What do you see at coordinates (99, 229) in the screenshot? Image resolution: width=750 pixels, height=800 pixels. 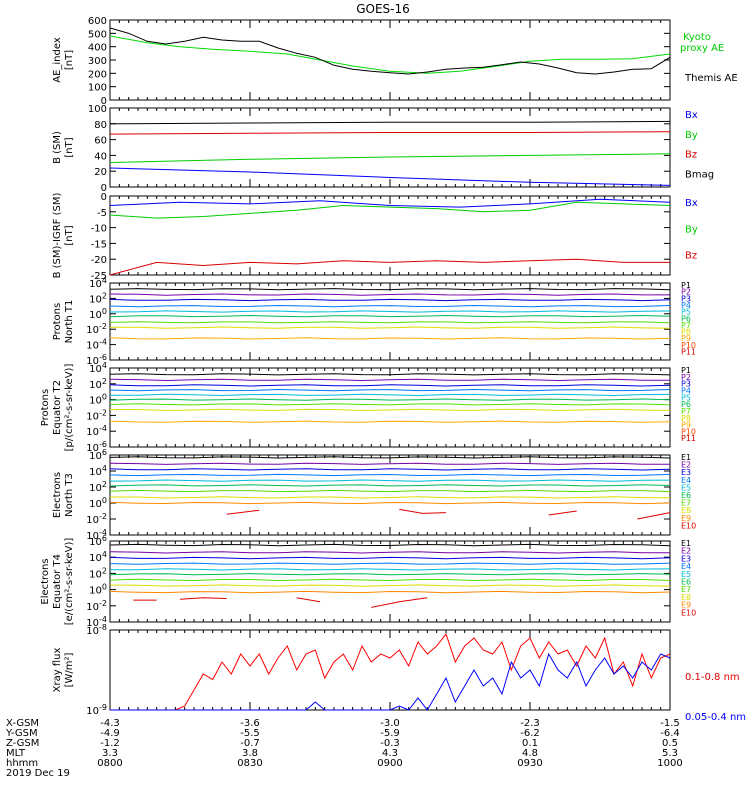 I see `y-tick-label: -10` at bounding box center [99, 229].